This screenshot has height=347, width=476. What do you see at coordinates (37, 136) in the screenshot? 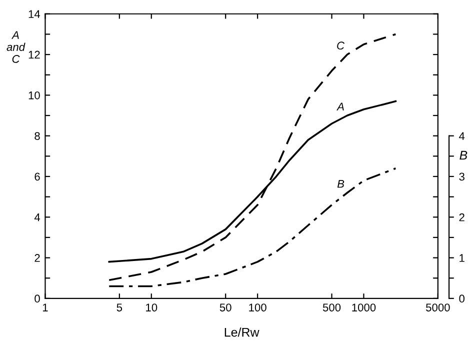
I see `y-tick-label: 8` at bounding box center [37, 136].